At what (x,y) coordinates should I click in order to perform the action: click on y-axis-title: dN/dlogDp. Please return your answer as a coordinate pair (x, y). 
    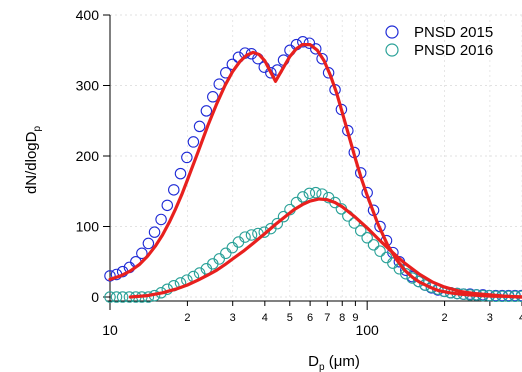
    Looking at the image, I should click on (33, 160).